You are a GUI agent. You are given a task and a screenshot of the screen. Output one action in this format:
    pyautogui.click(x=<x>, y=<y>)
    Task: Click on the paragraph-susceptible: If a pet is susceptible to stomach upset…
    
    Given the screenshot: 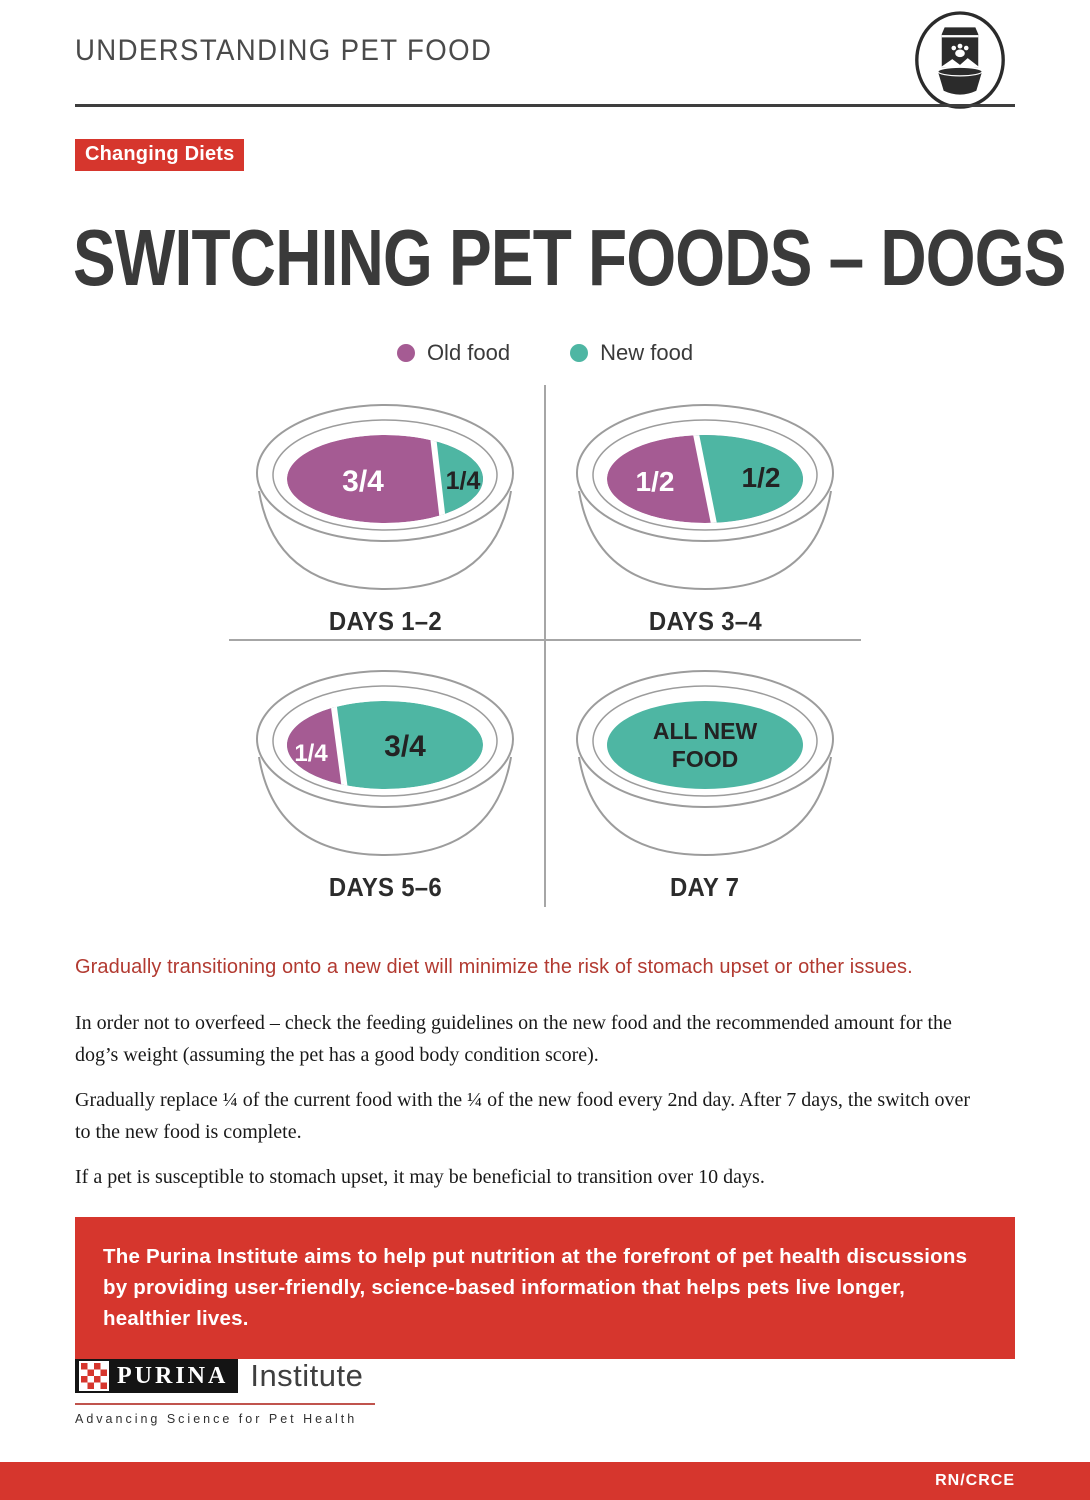 What is the action you would take?
    pyautogui.click(x=420, y=1177)
    